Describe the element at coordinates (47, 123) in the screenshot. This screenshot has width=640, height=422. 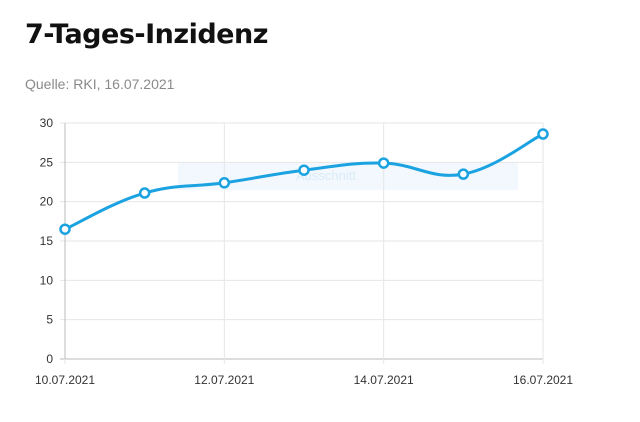
I see `y-tick-label: 30` at that location.